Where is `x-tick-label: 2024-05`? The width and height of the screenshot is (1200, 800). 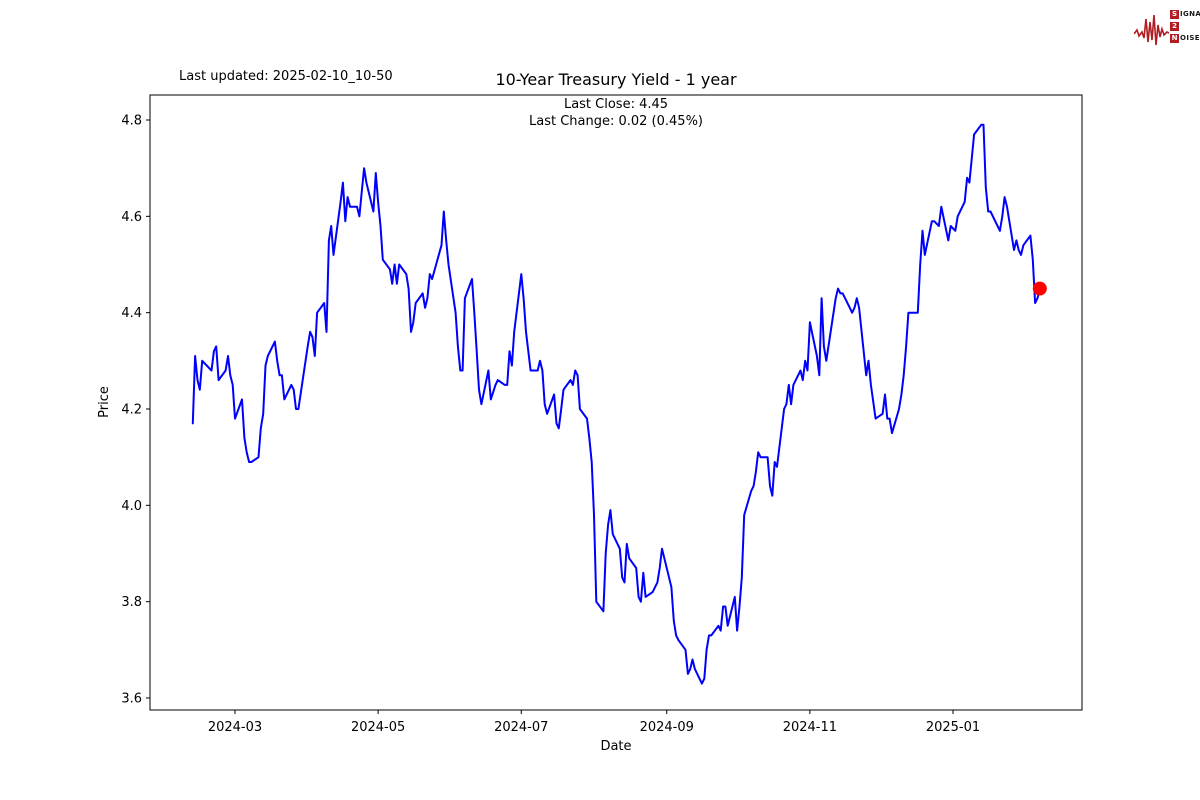 x-tick-label: 2024-05 is located at coordinates (378, 727).